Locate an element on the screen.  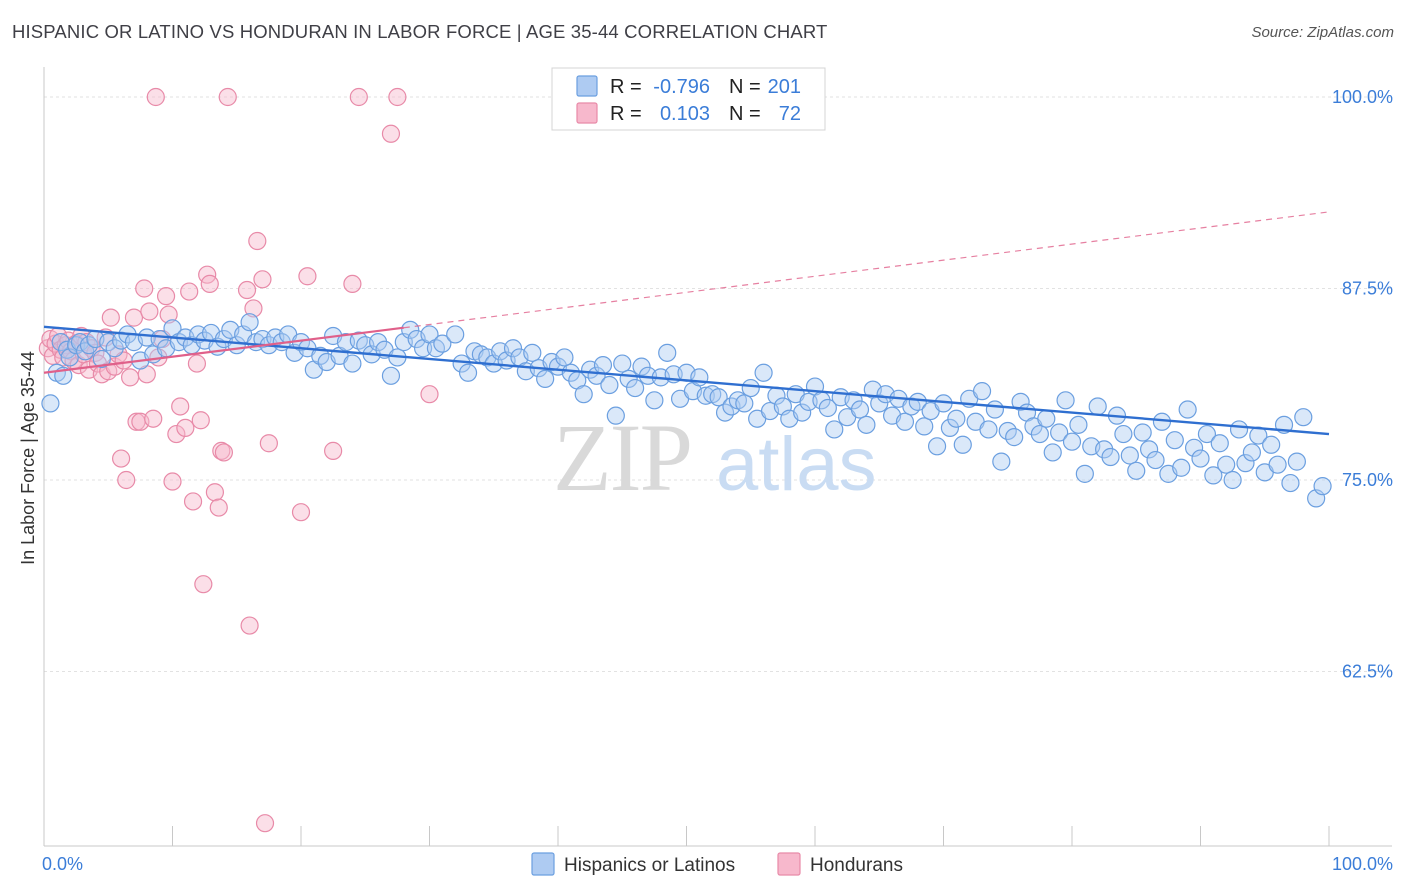
y-axis-title: In Labor Force | Age 35-44 is located at coordinates (28, 458).